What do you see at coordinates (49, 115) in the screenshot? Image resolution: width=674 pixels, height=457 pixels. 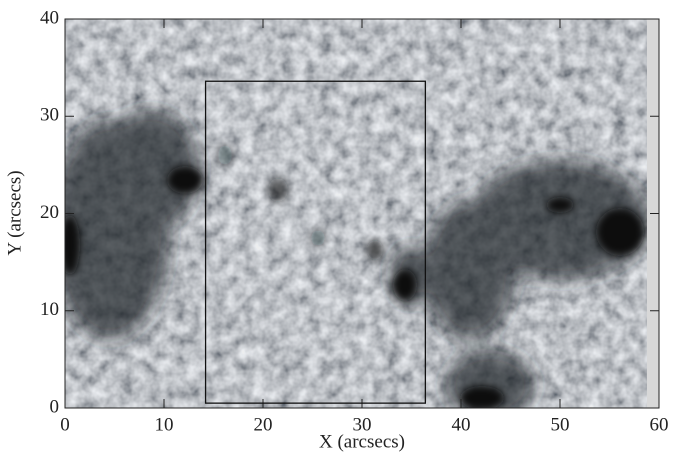 I see `y-tick-label: 30` at bounding box center [49, 115].